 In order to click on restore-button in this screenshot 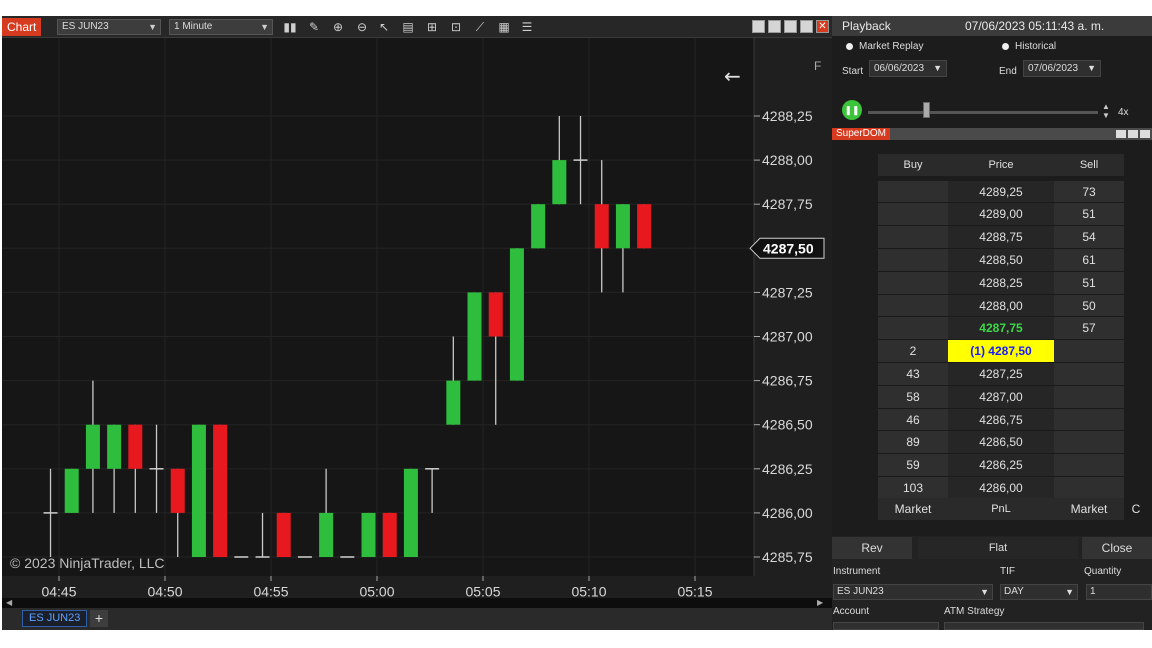, I will do `click(790, 26)`.